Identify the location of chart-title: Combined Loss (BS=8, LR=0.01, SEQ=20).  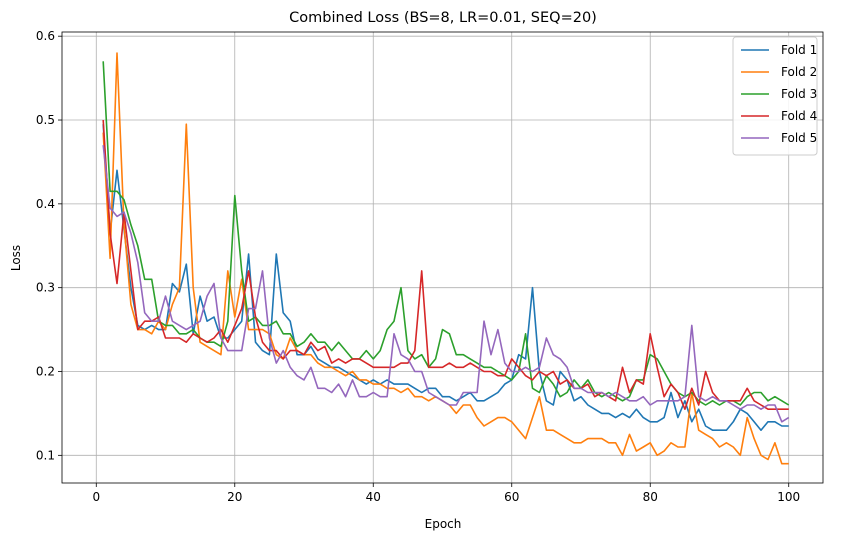
(443, 18).